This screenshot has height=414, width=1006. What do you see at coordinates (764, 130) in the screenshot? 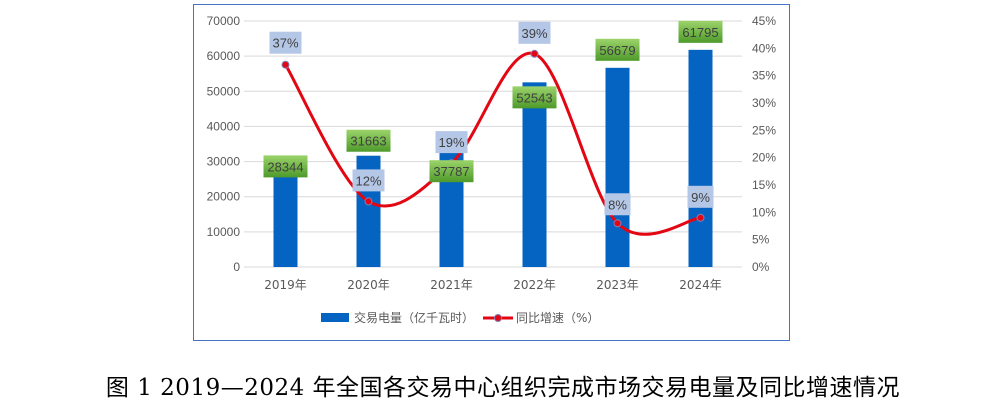
I see `right-axis-tick: 25%` at bounding box center [764, 130].